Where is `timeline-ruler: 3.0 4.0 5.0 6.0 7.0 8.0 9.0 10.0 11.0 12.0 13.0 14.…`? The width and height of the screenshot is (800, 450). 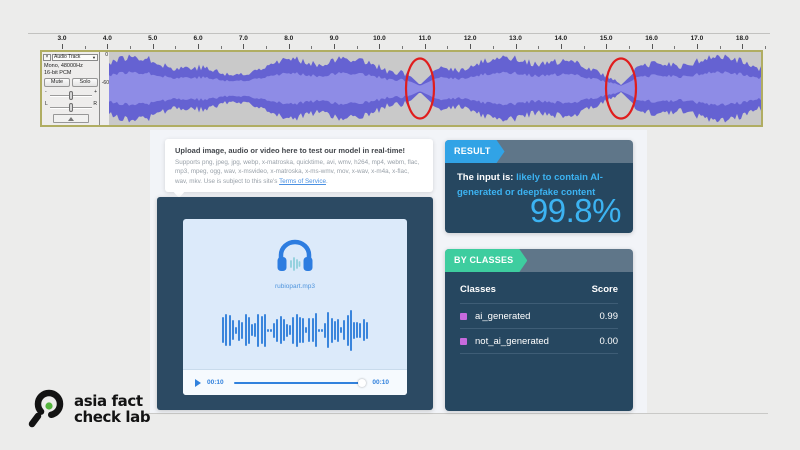 timeline-ruler: 3.0 4.0 5.0 6.0 7.0 8.0 9.0 10.0 11.0 12.0 13.0 14.… is located at coordinates (400, 42).